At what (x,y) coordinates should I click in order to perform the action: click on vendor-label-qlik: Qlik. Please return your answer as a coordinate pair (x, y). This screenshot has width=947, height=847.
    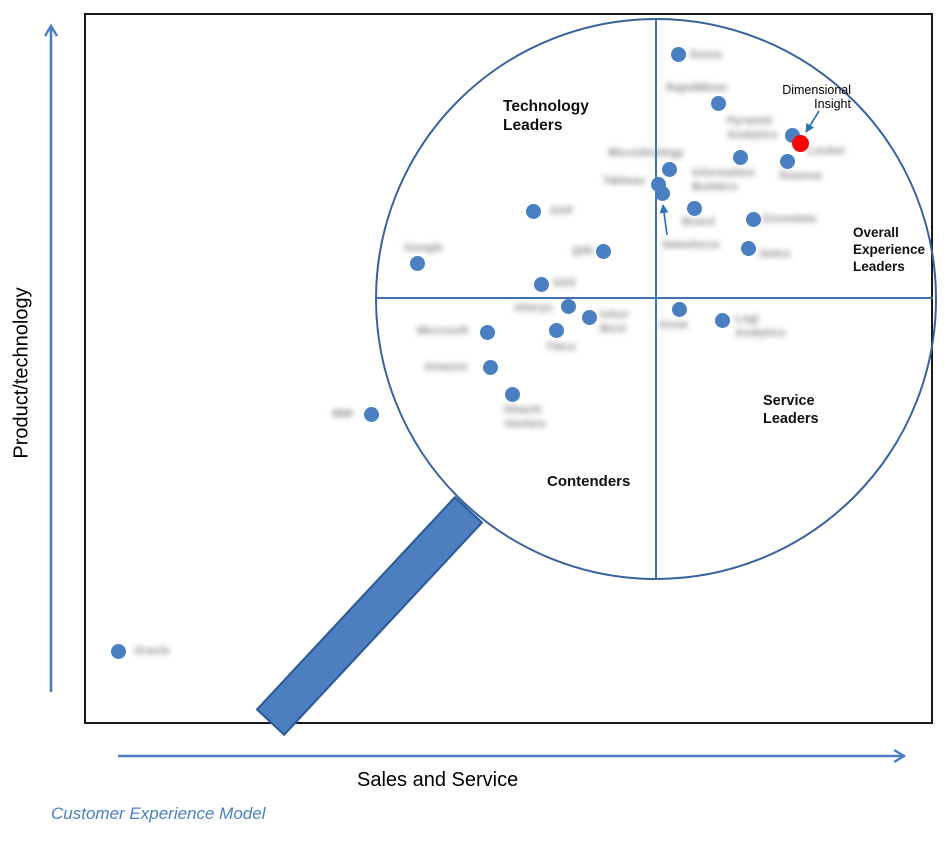
    Looking at the image, I should click on (583, 251).